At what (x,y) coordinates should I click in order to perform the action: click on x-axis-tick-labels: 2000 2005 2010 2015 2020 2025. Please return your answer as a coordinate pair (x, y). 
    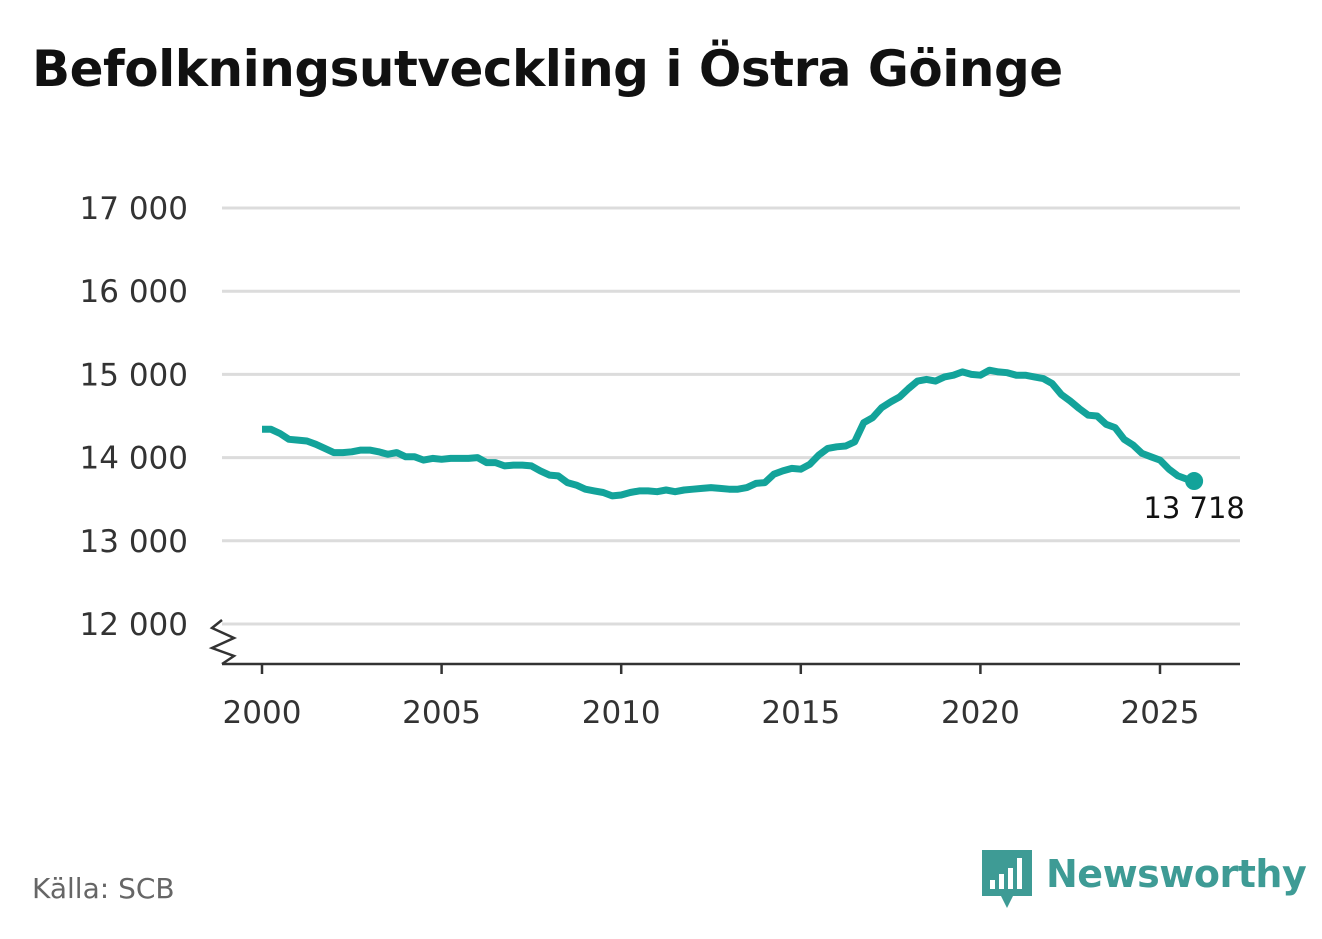
    Looking at the image, I should click on (711, 713).